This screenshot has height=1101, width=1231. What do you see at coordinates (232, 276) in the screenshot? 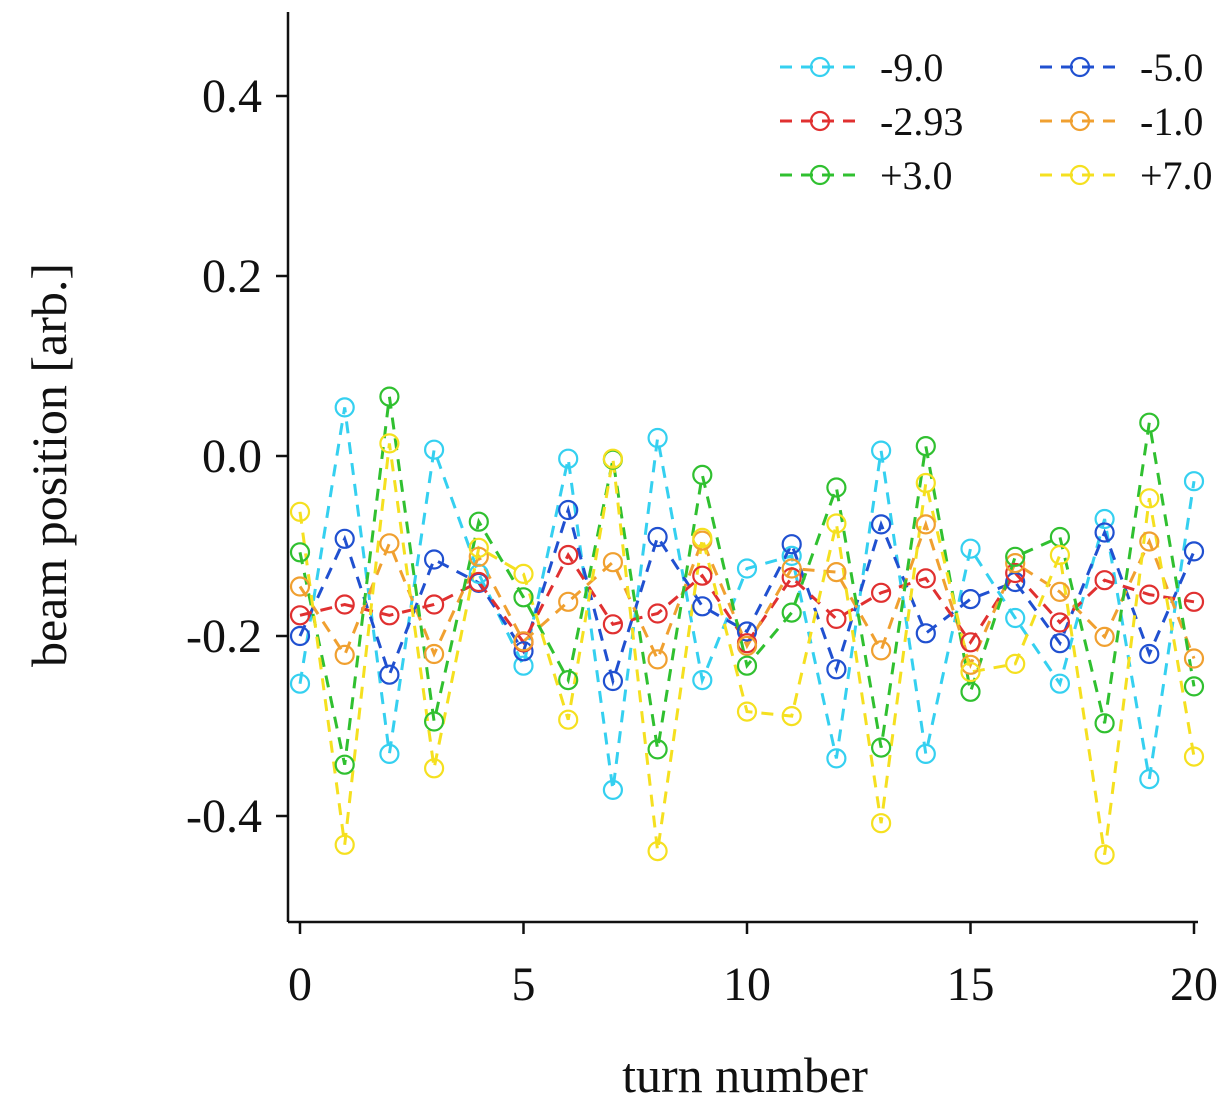
I see `y-tick-label: 0.2` at bounding box center [232, 276].